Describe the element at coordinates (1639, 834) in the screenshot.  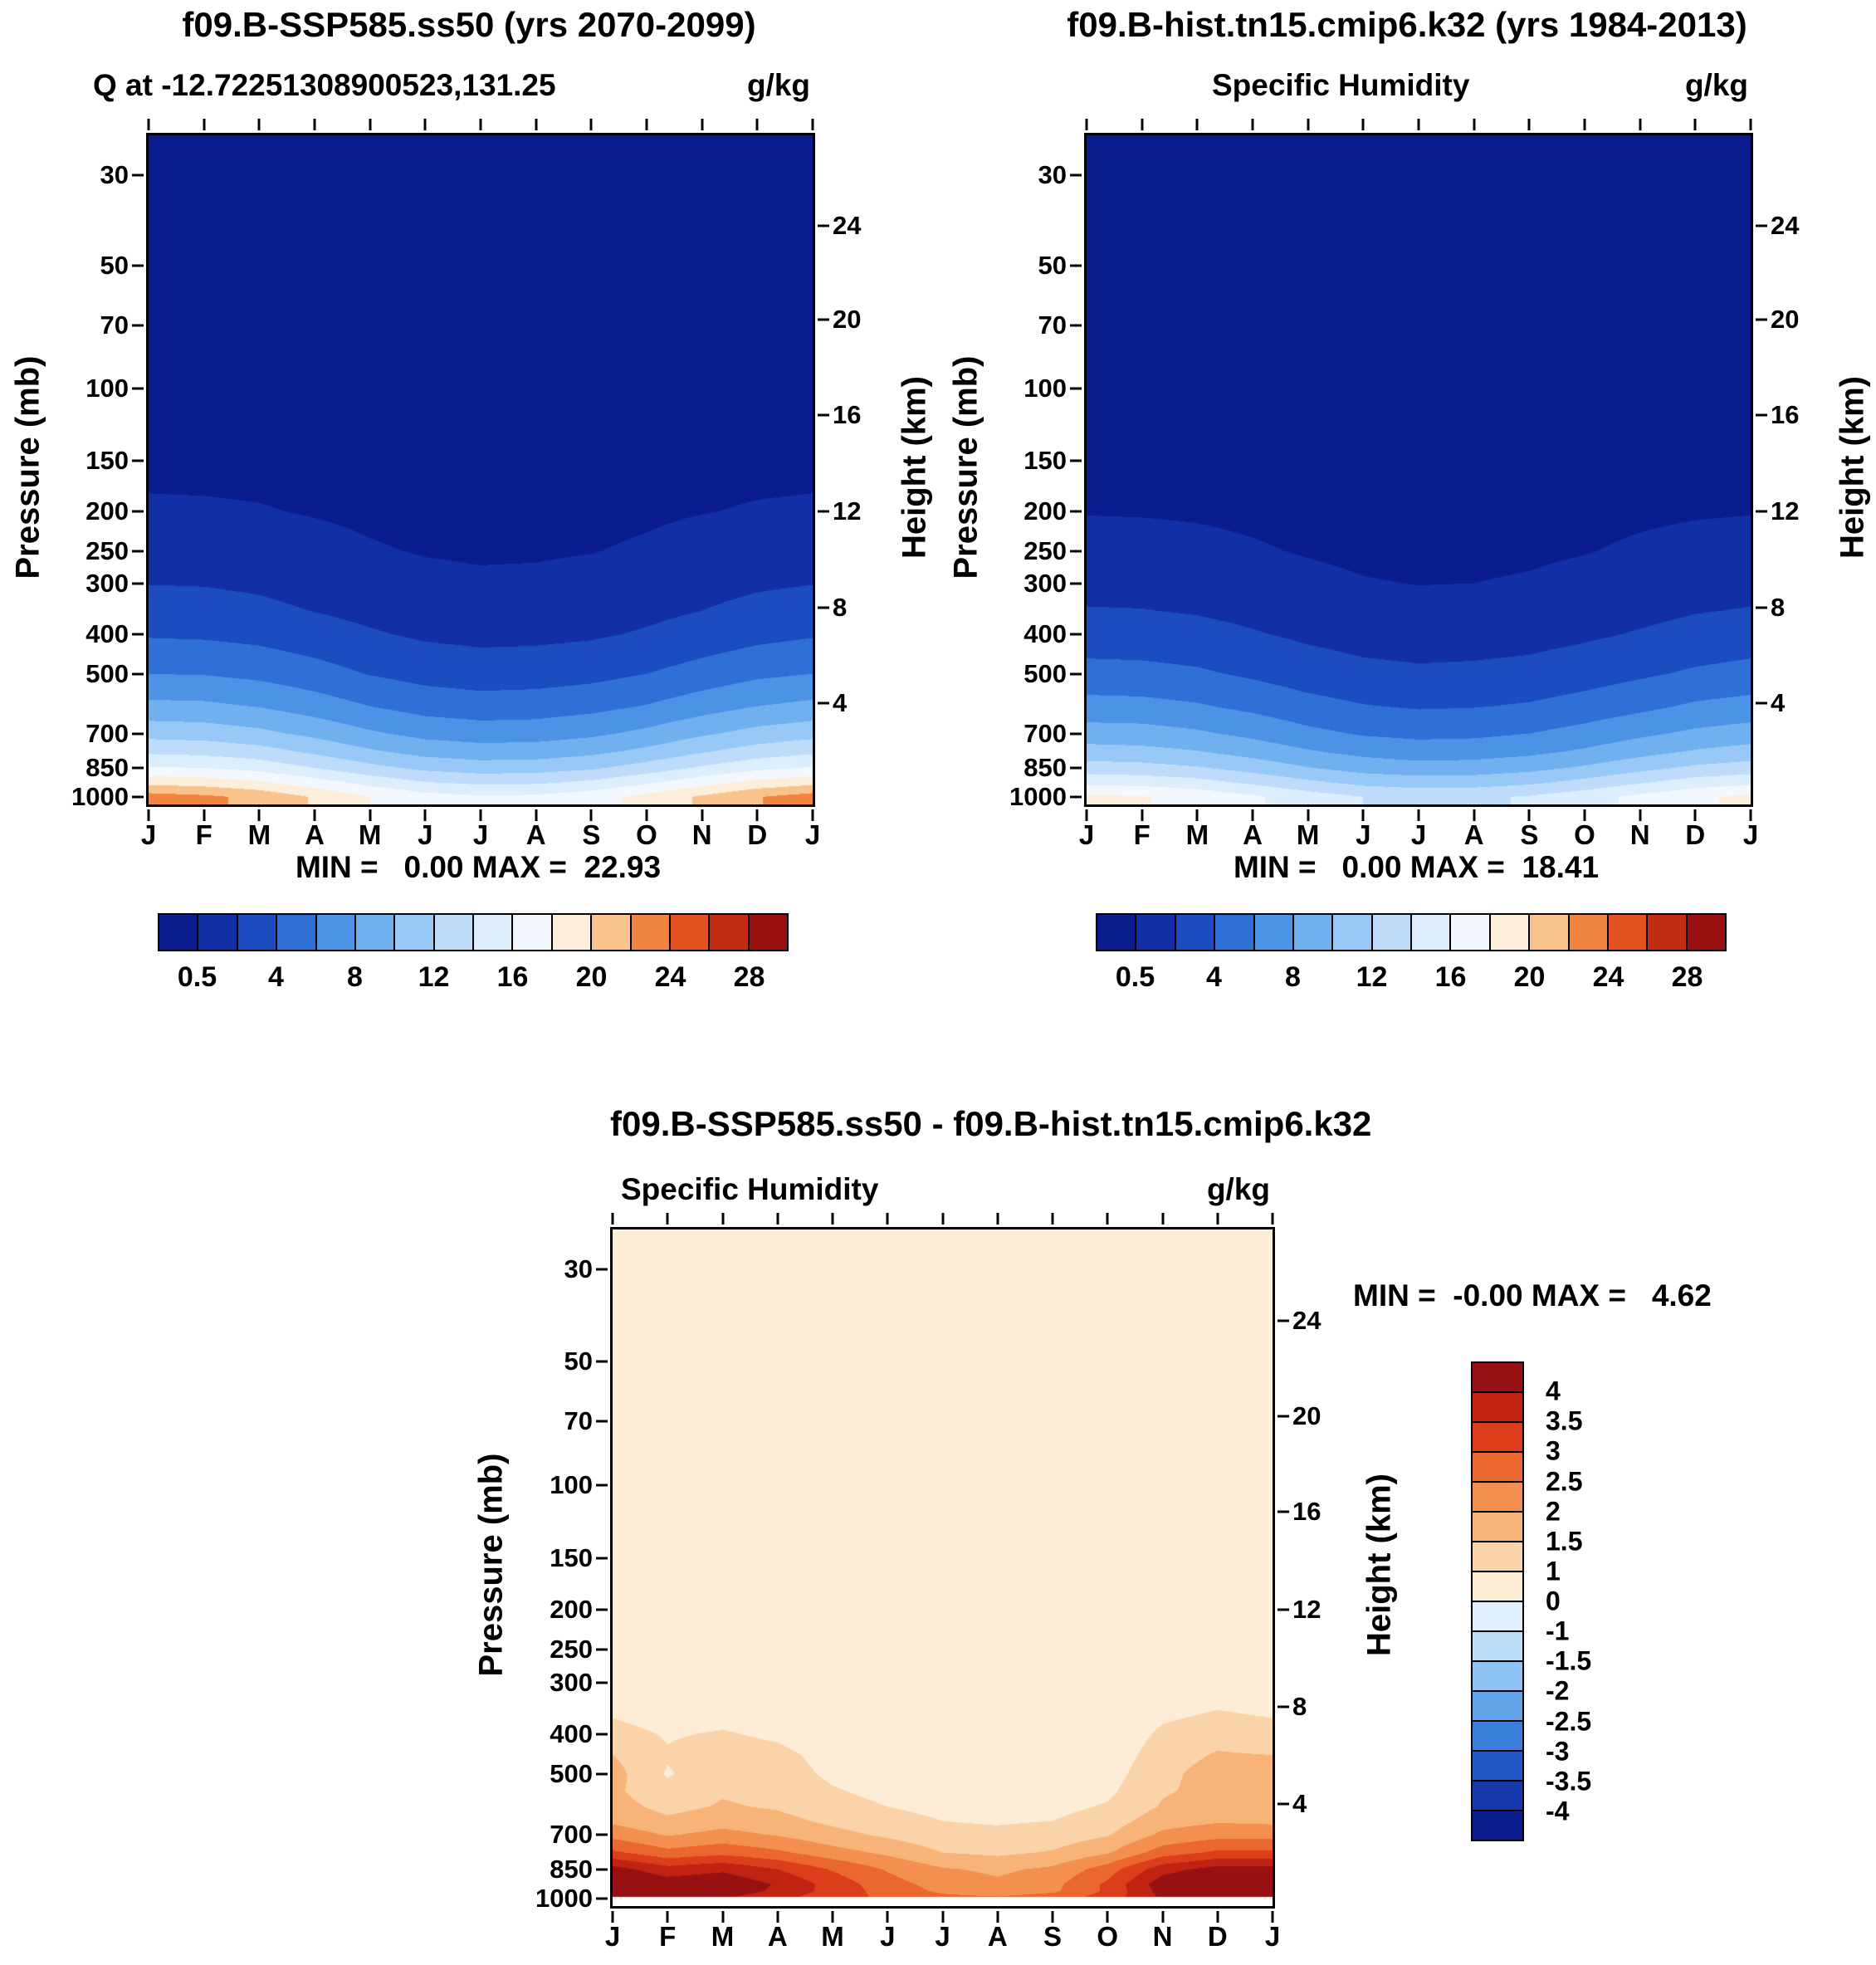
I see `month-tick-label: N` at that location.